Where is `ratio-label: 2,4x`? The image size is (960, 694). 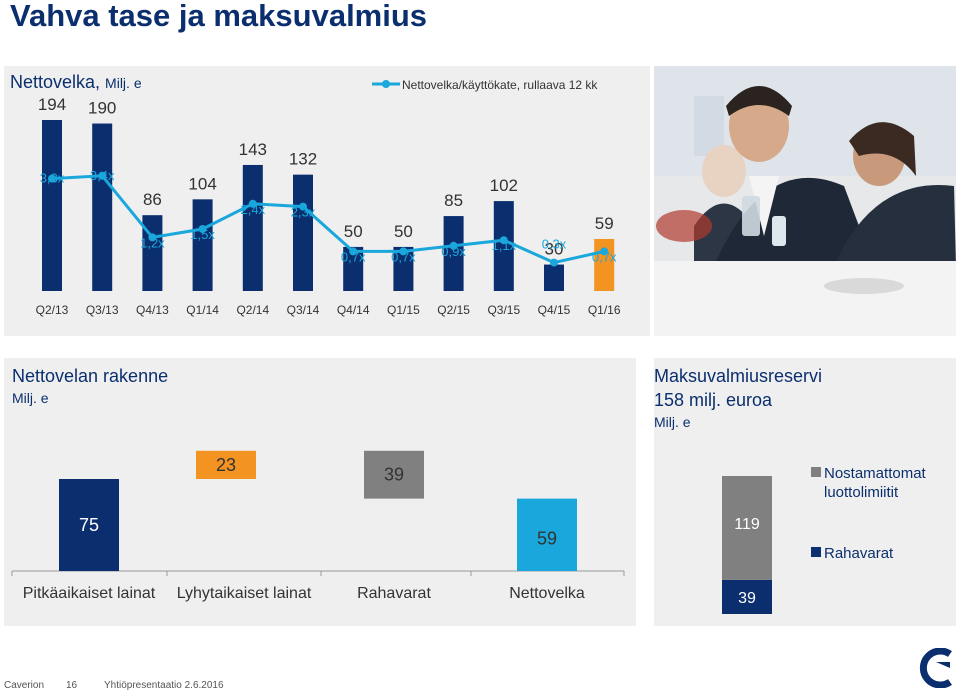 ratio-label: 2,4x is located at coordinates (253, 209).